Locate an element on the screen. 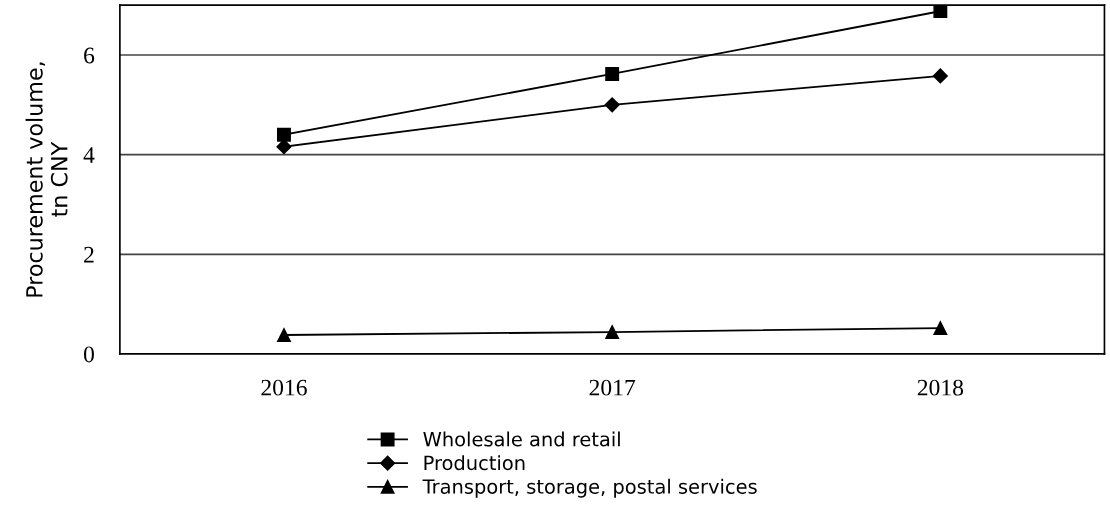 The width and height of the screenshot is (1110, 519). legend-label: Production is located at coordinates (474, 463).